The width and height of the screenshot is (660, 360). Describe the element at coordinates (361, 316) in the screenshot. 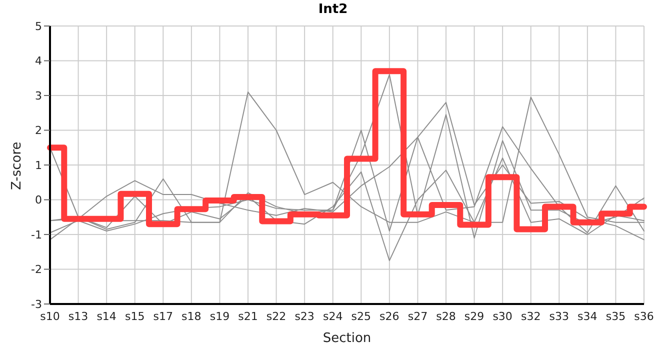

I see `x-tick-label: s25` at that location.